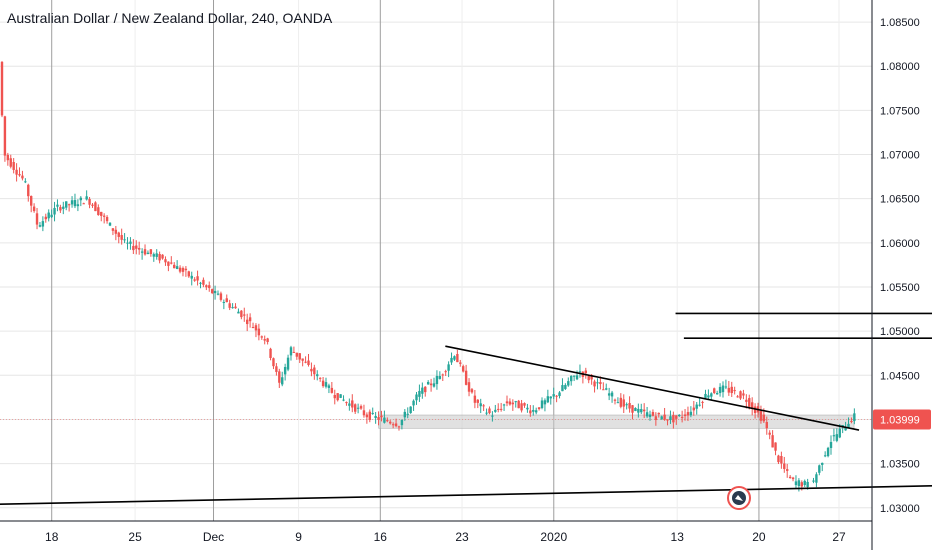 The width and height of the screenshot is (932, 555). I want to click on x-tick-label: 2020, so click(553, 537).